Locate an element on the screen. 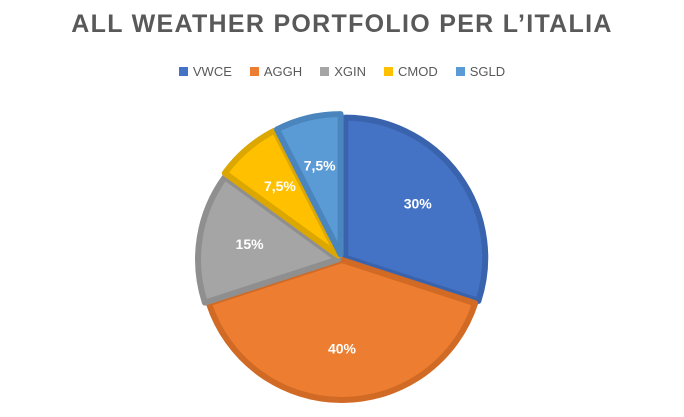 This screenshot has width=684, height=417. data-label-aggh: 40% is located at coordinates (342, 348).